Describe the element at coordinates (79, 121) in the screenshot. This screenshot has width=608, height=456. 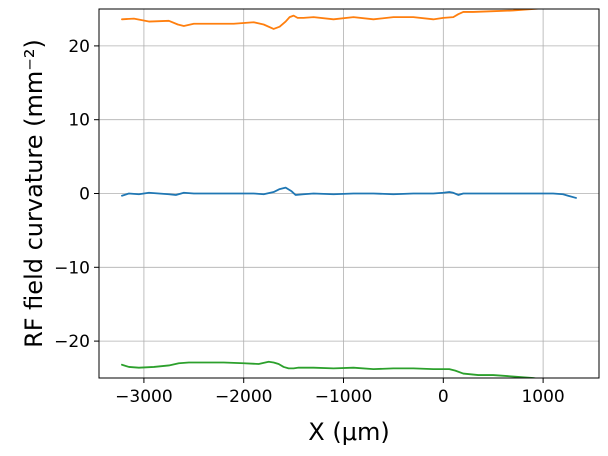
I see `y-tick-label: 10` at that location.